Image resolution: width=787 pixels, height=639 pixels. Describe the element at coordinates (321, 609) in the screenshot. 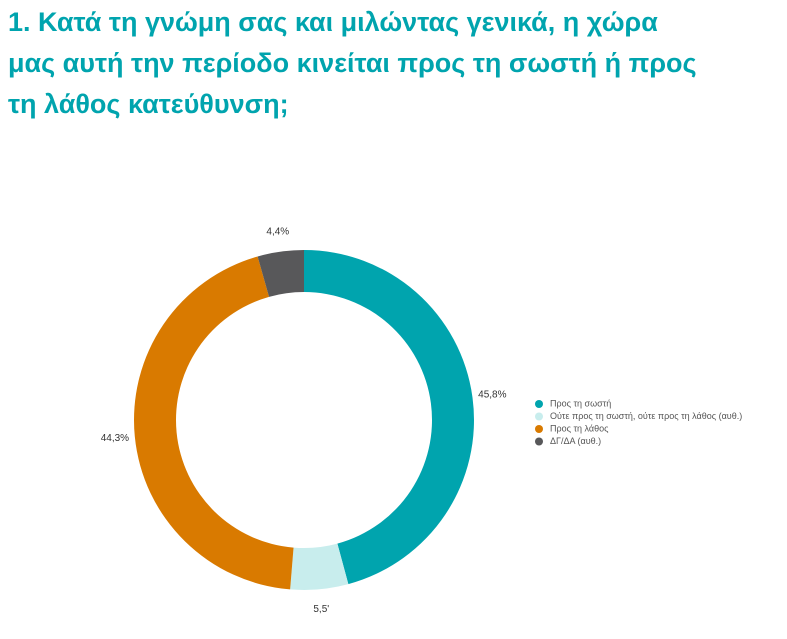

I see `value-label: 5,5'` at that location.